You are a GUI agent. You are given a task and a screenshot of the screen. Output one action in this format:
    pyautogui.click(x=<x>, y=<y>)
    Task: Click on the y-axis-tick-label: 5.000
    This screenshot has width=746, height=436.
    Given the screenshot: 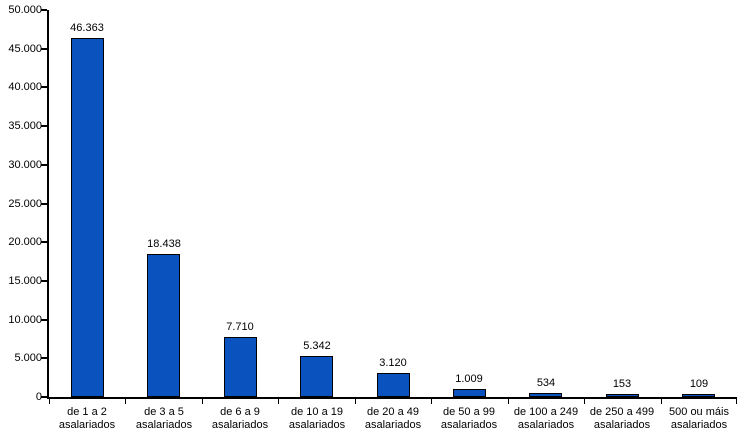 What is the action you would take?
    pyautogui.click(x=28, y=358)
    